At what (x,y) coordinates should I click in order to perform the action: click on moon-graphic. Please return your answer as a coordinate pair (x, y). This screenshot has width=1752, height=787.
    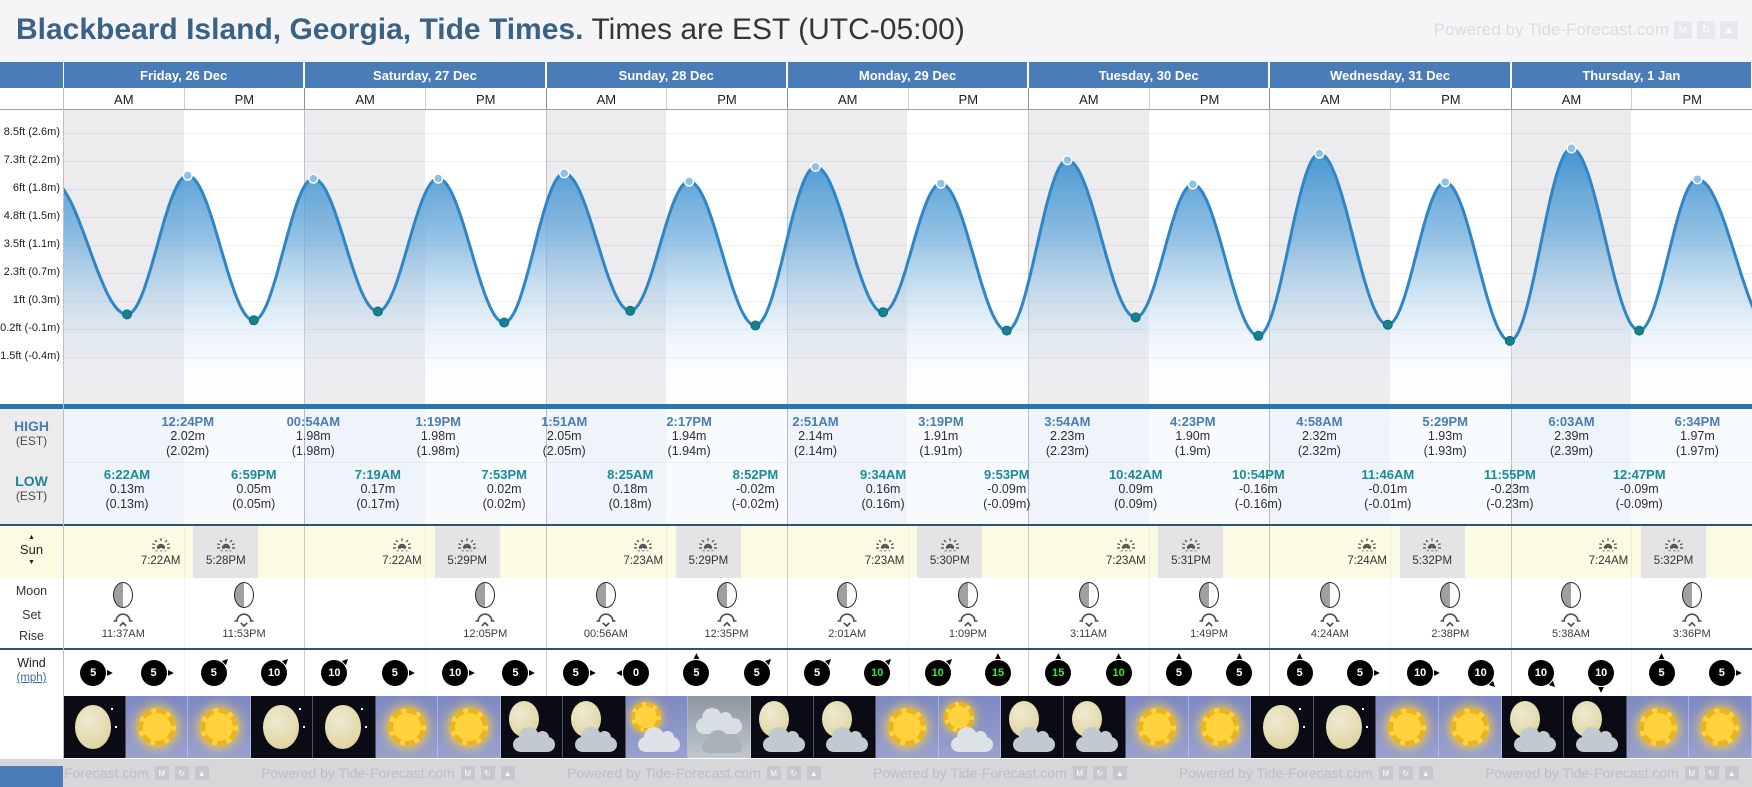
    Looking at the image, I should click on (93, 727).